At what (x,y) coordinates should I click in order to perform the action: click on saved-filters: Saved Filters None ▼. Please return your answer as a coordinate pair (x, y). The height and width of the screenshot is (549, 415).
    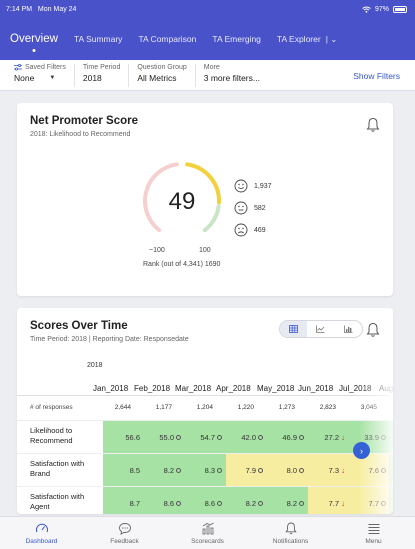
    Looking at the image, I should click on (44, 75).